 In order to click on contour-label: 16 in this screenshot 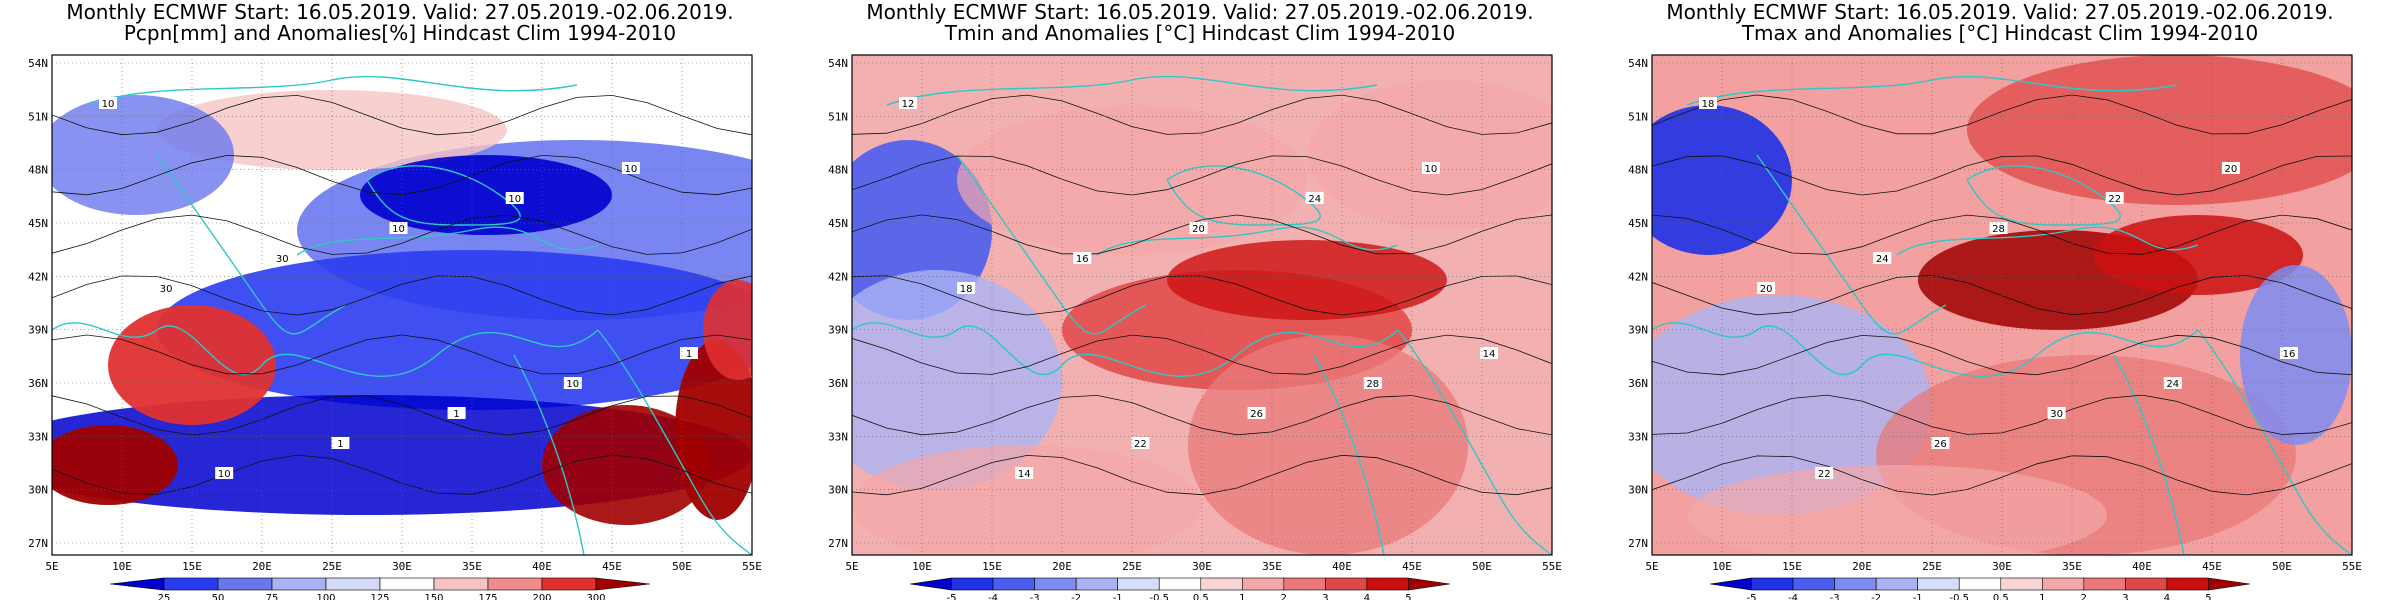, I will do `click(2289, 354)`.